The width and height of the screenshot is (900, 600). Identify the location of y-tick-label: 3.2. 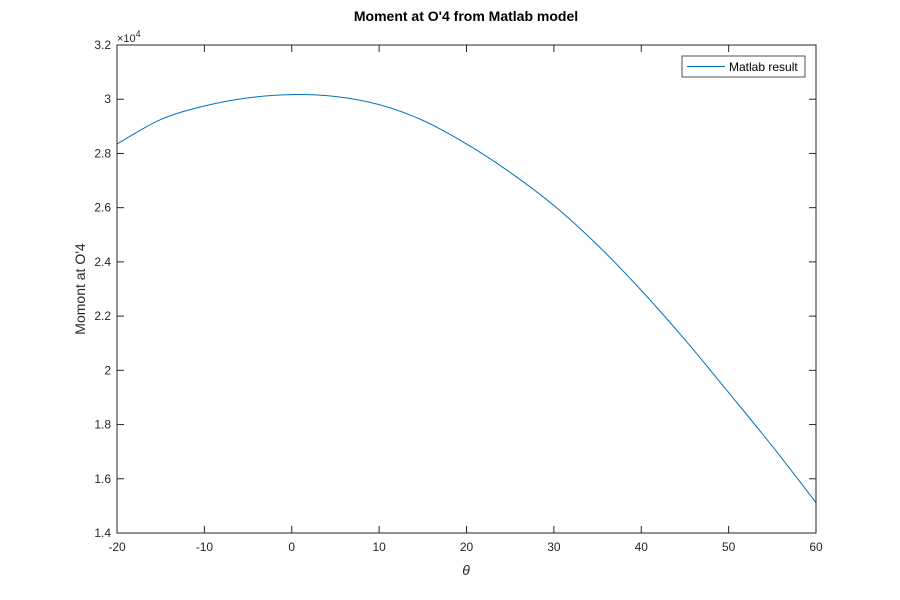
(102, 45).